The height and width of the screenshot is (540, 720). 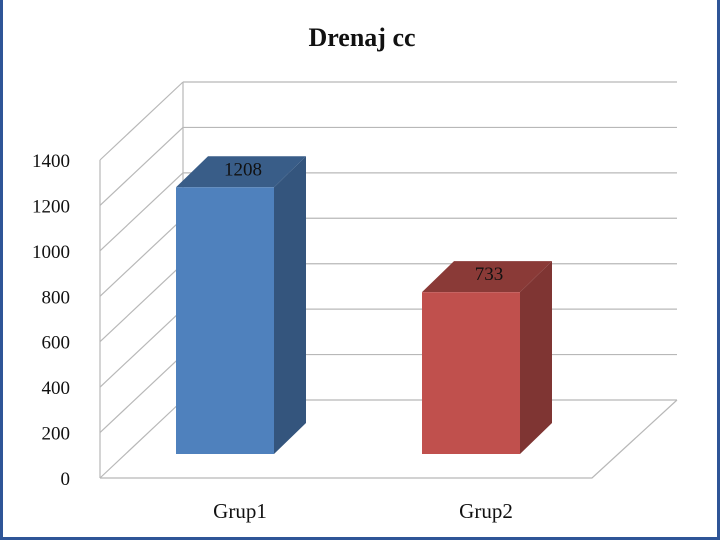 What do you see at coordinates (56, 388) in the screenshot?
I see `y-tick-label: 400` at bounding box center [56, 388].